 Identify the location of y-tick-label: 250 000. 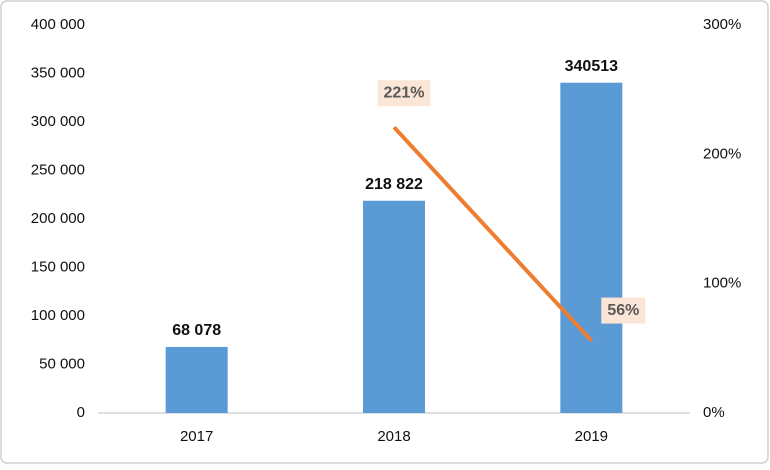
(58, 169).